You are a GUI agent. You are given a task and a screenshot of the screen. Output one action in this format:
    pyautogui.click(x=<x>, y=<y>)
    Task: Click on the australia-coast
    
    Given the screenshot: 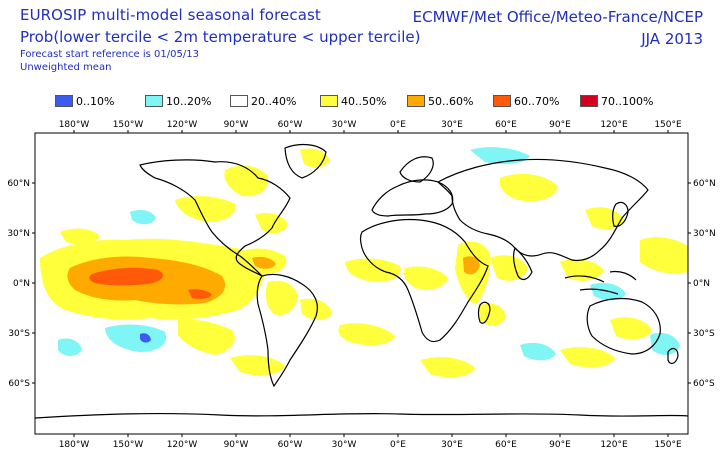 What is the action you would take?
    pyautogui.click(x=623, y=326)
    